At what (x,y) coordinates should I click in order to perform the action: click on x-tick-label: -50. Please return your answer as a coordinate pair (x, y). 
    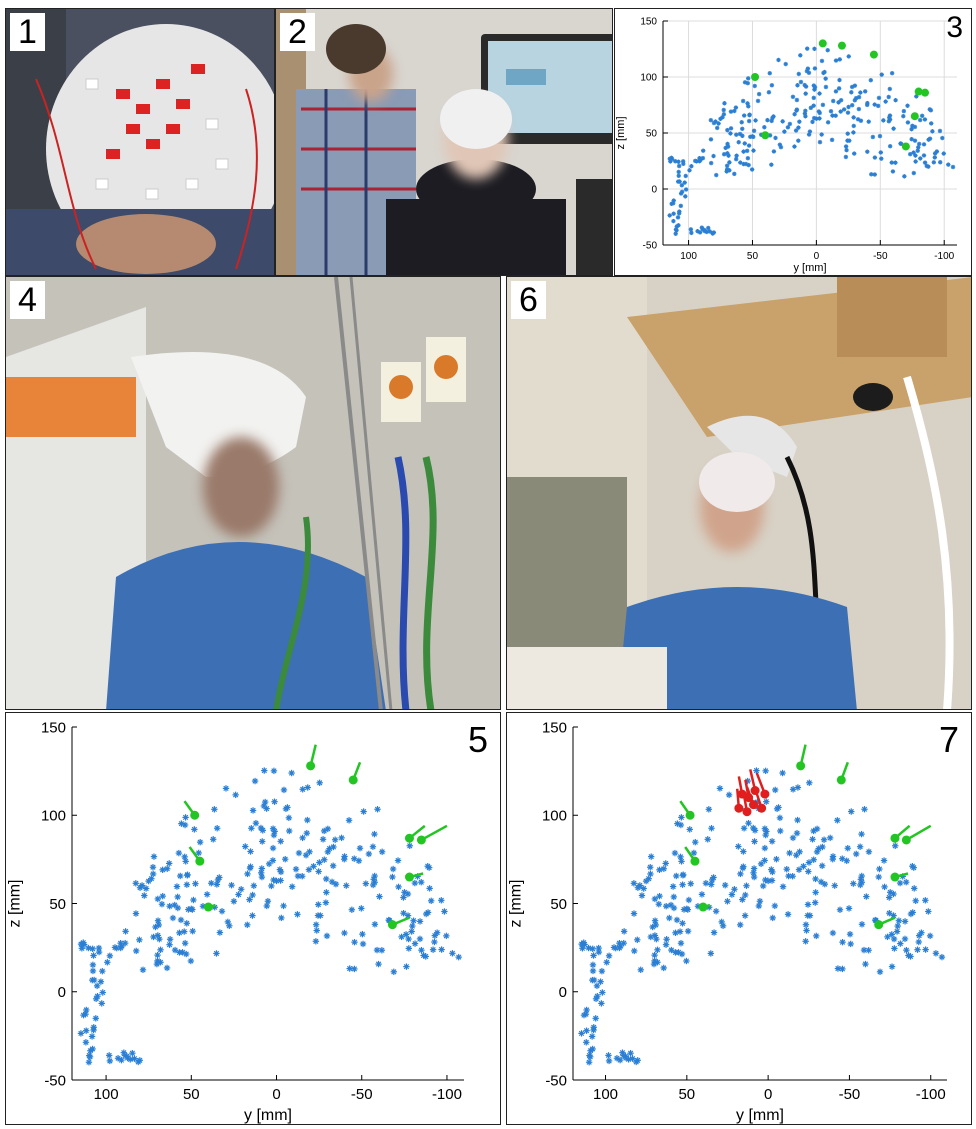
    Looking at the image, I should click on (362, 1094).